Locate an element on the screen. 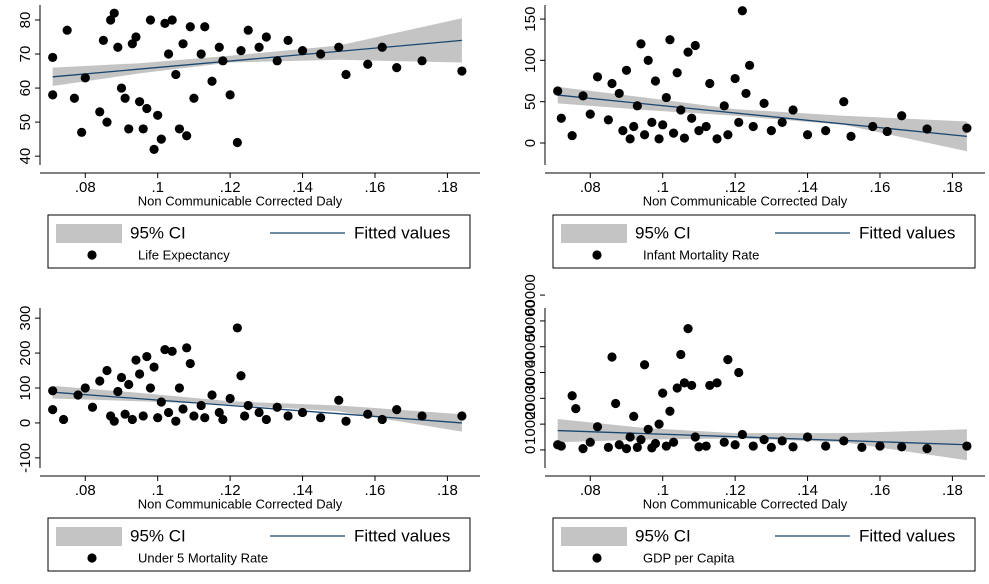 The image size is (989, 584). x-tick-label: .16 is located at coordinates (375, 187).